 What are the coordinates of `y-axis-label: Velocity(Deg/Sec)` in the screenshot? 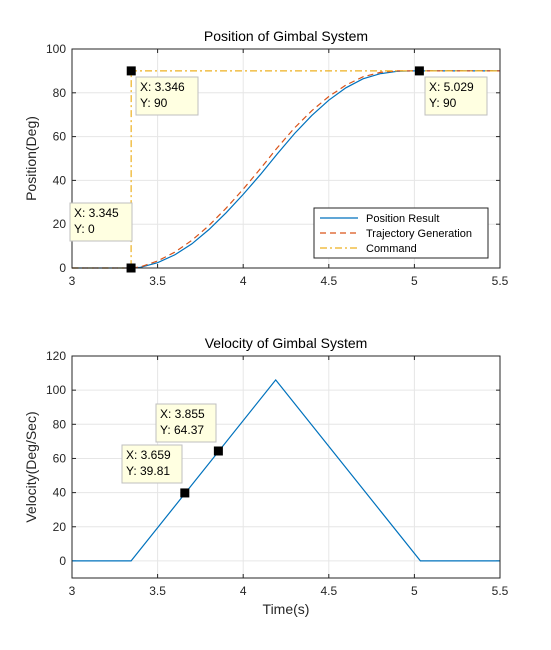 It's located at (31, 466).